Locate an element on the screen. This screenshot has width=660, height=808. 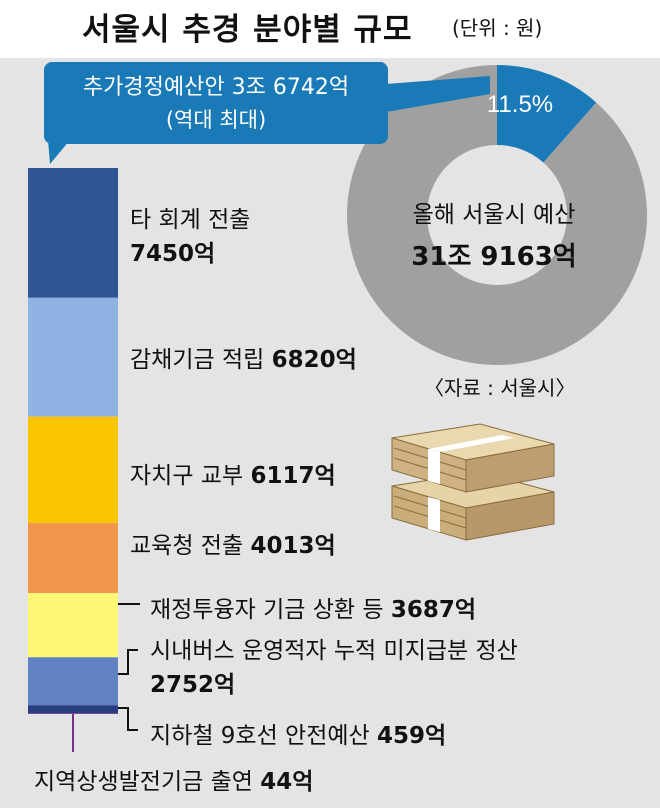
label-bus-deficit: 시내버스 운영적자 누적 미지급분 정산 2752억 is located at coordinates (334, 668).